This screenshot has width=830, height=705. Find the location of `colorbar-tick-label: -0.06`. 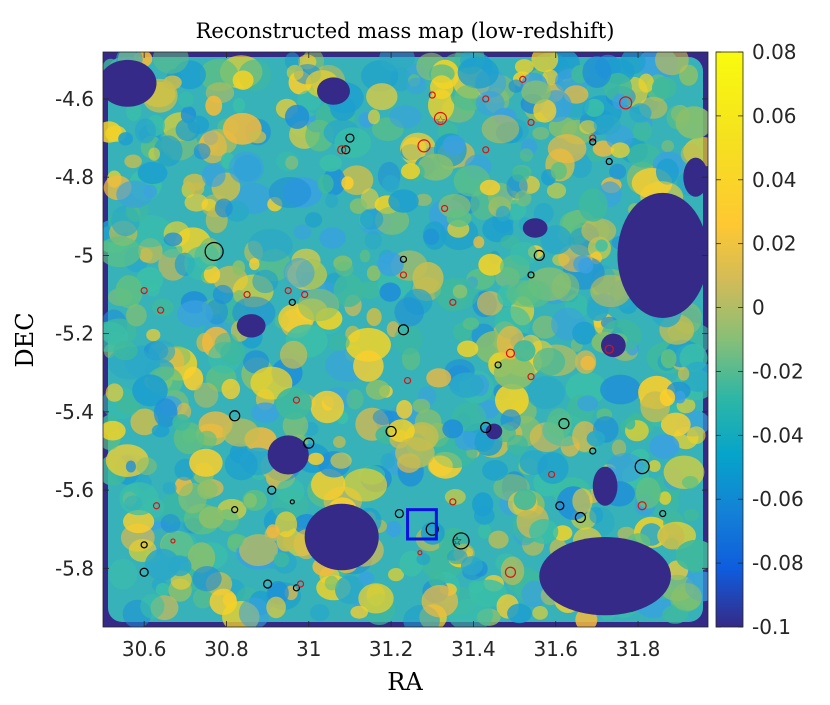

colorbar-tick-label: -0.06 is located at coordinates (778, 499).